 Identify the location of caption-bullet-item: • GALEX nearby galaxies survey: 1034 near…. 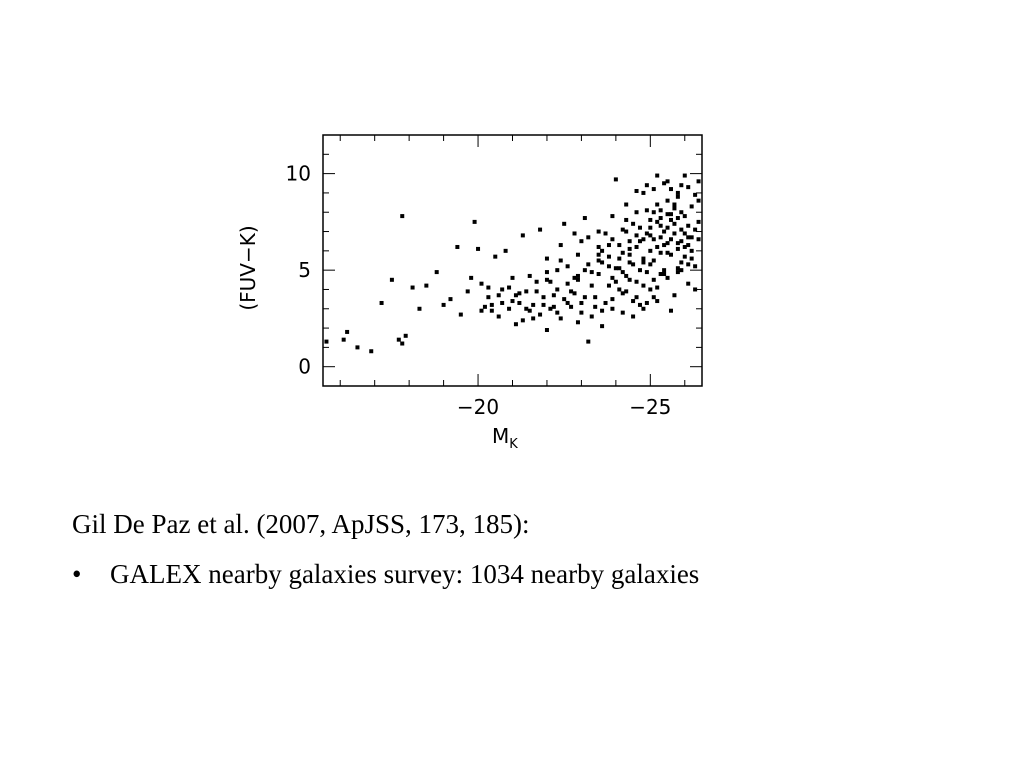
(385, 574).